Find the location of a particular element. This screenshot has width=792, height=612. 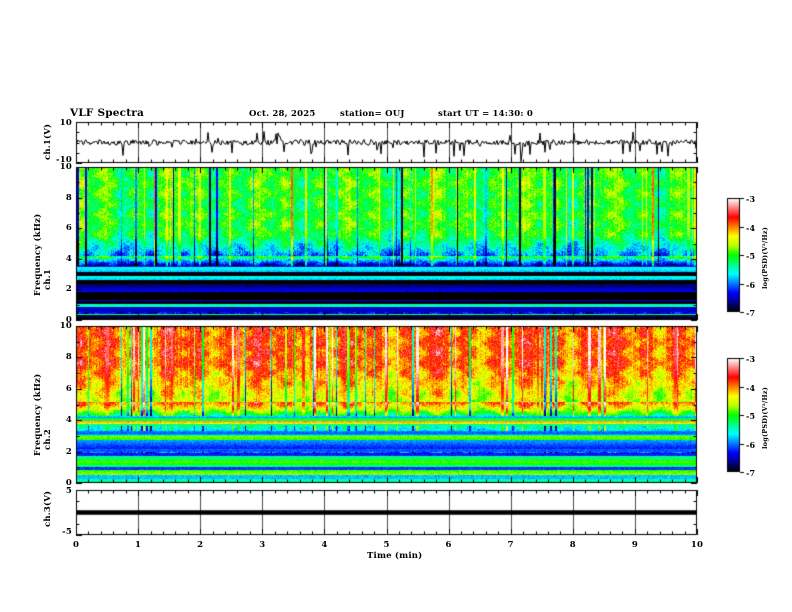

ytick-ch3v-1: -5 is located at coordinates (67, 531).